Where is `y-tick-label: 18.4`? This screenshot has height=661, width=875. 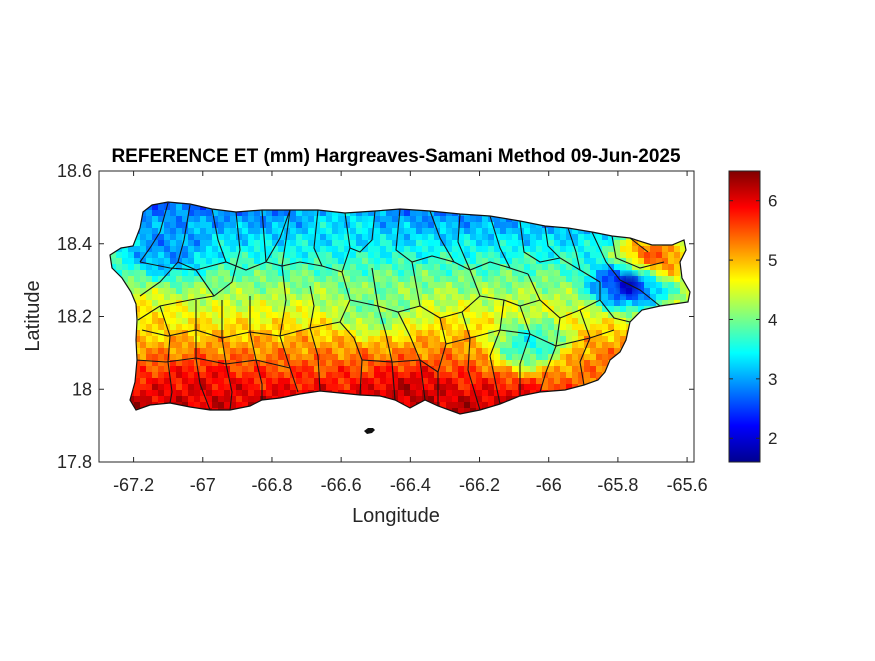
y-tick-label: 18.4 is located at coordinates (74, 244).